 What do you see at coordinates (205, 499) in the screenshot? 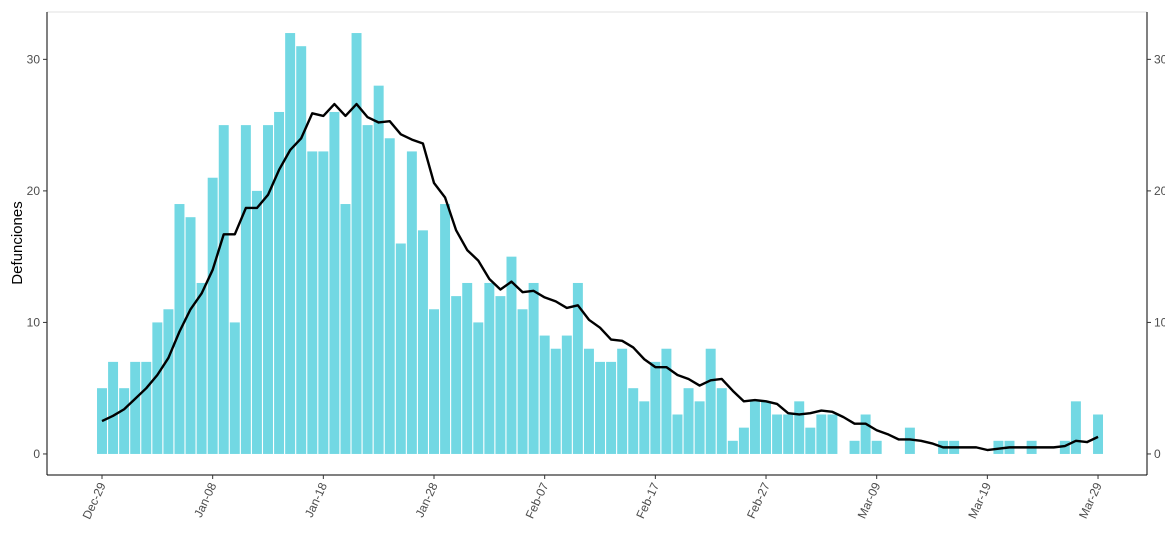
I see `x-tick-label: Jan-08` at bounding box center [205, 499].